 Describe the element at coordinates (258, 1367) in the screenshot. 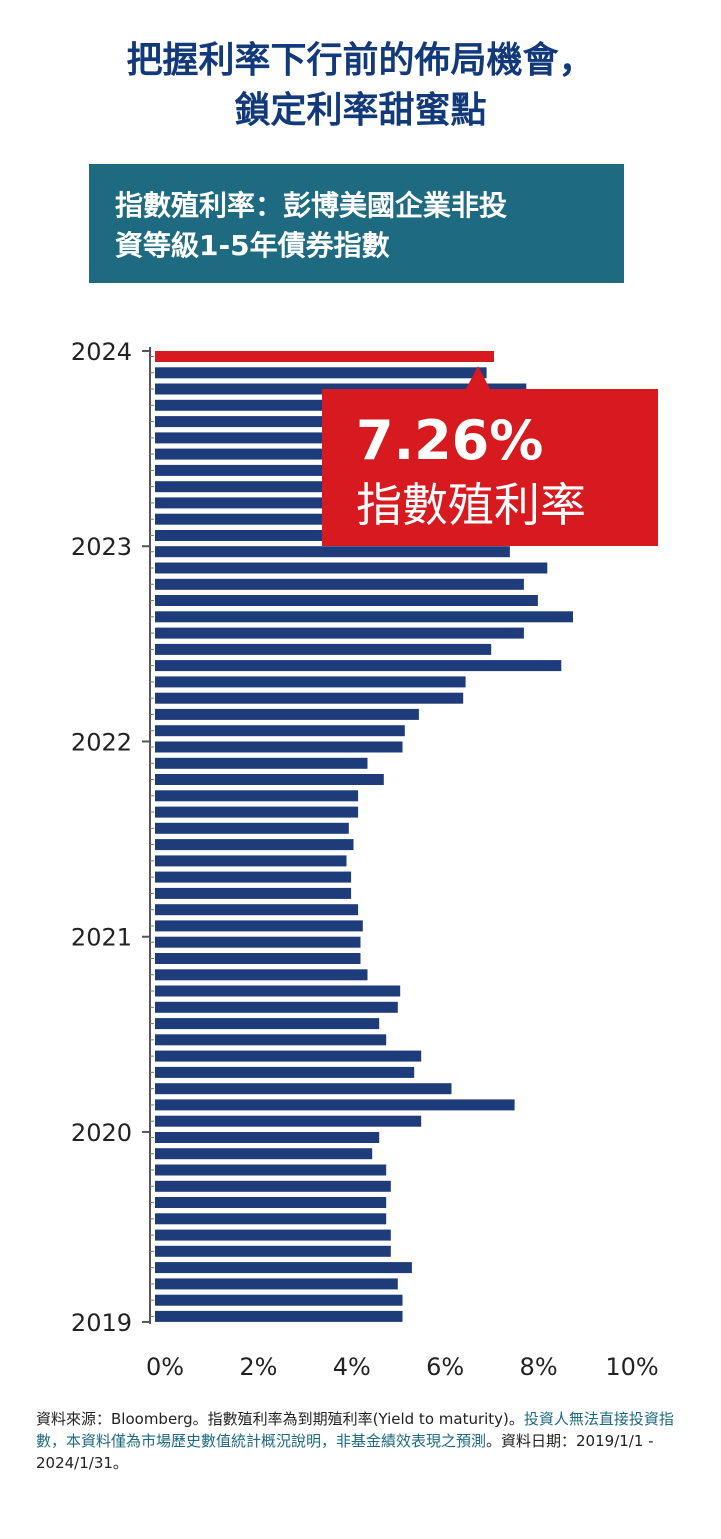

I see `x-tick-label: 2%` at that location.